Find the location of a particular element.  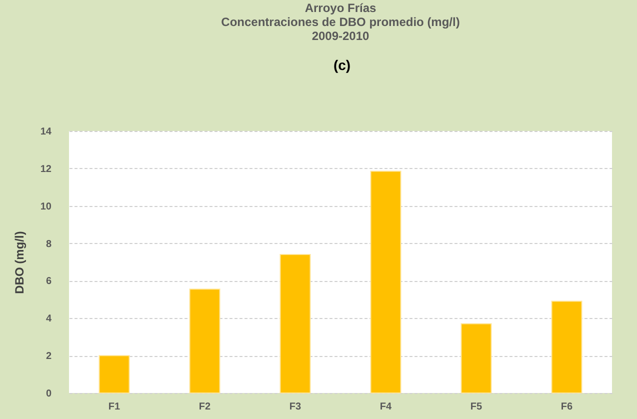

x-tick-label: F6 is located at coordinates (567, 407).